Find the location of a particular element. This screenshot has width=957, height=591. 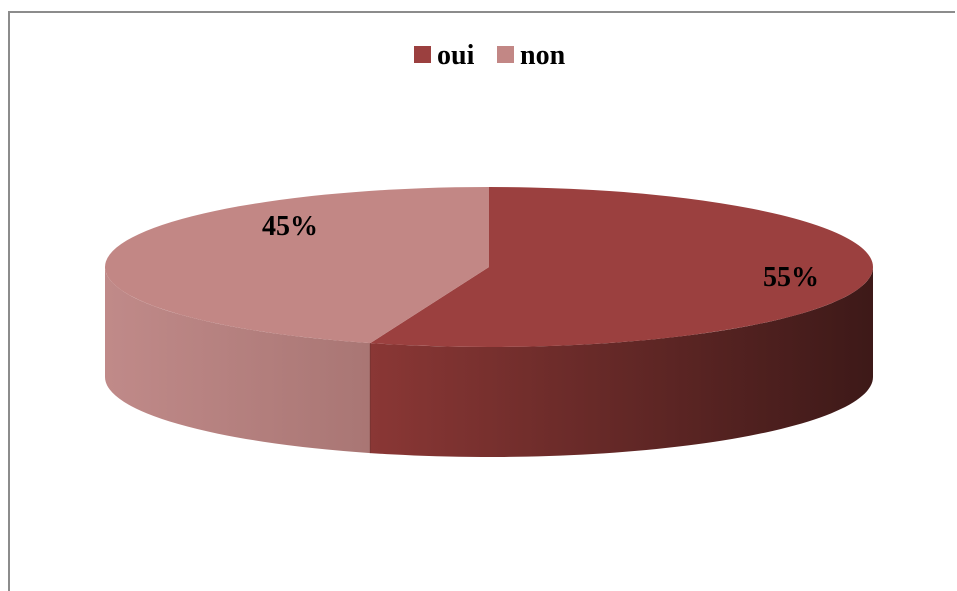

legend-label-oui: oui is located at coordinates (456, 55).